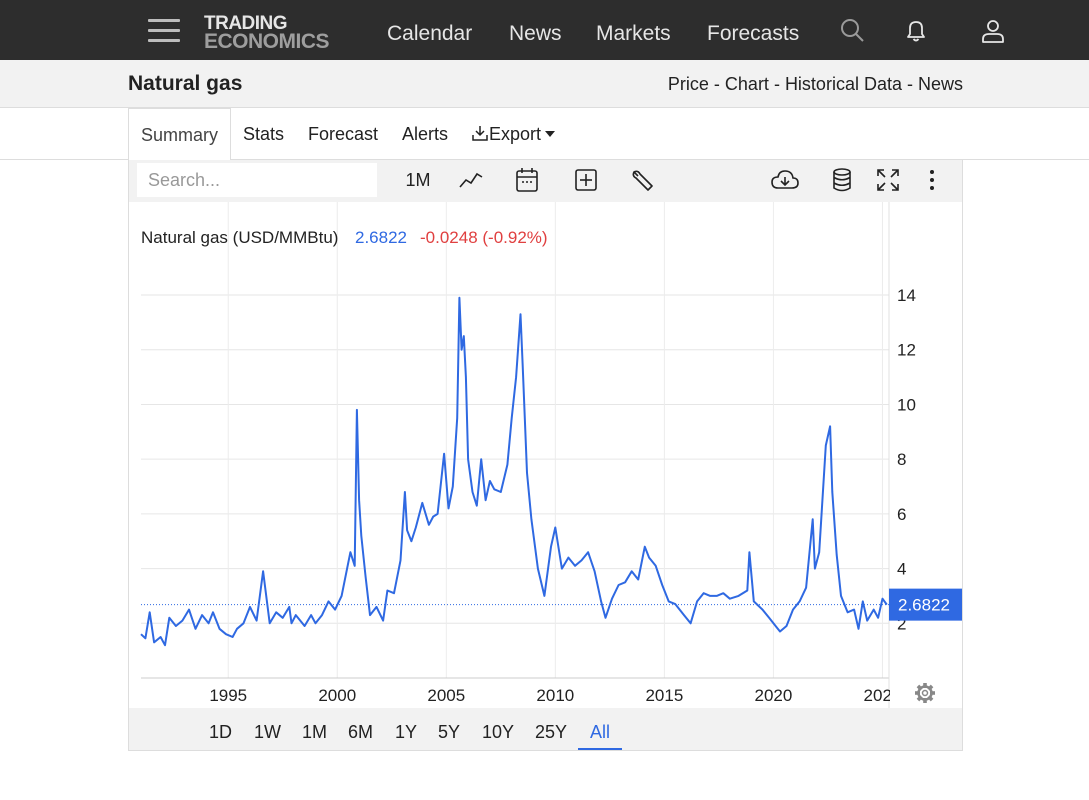  Describe the element at coordinates (425, 134) in the screenshot. I see `tab-alerts: Alerts` at that location.